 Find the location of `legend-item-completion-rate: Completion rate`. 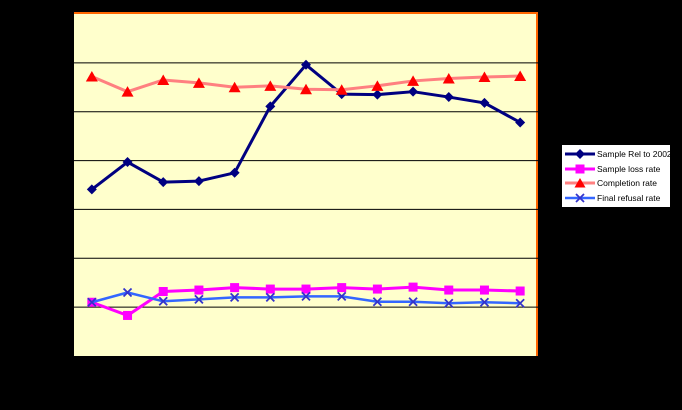

legend-item-completion-rate: Completion rate is located at coordinates (616, 183).